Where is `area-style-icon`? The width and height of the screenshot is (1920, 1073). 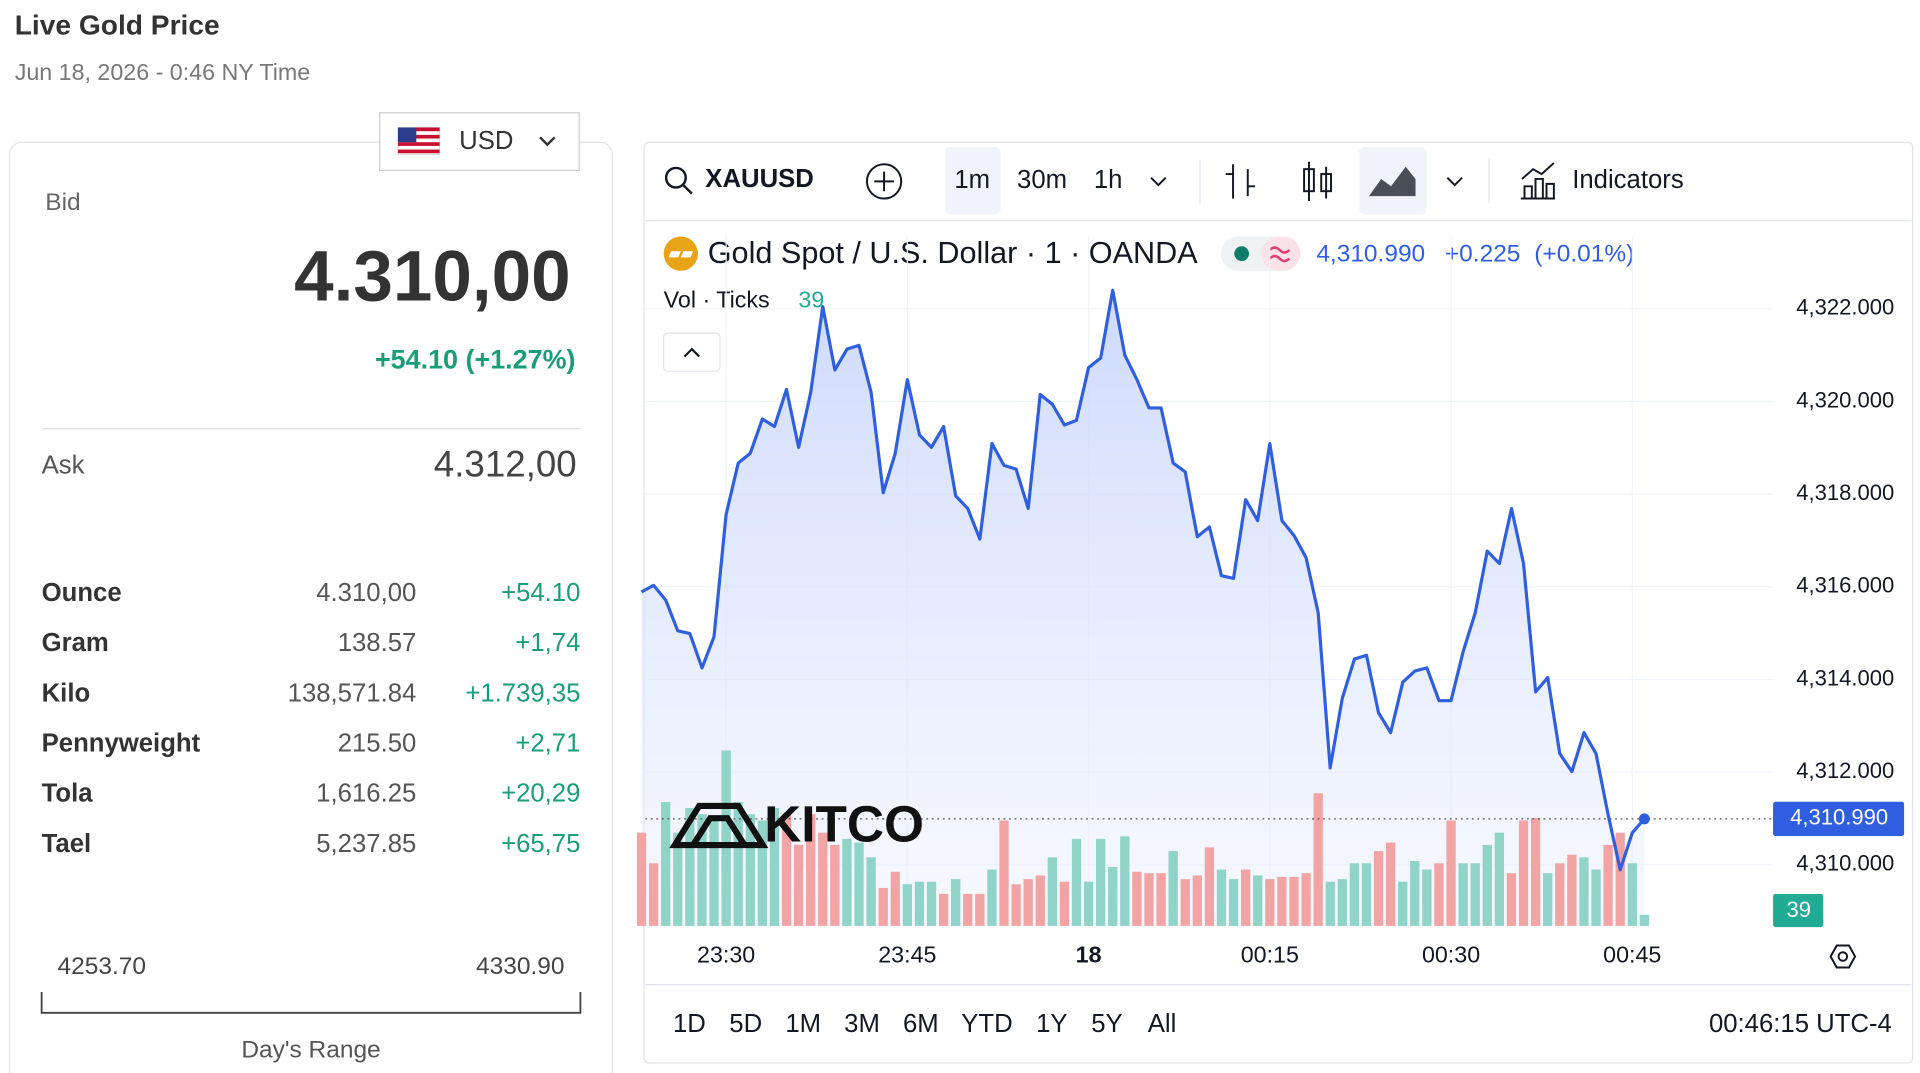 area-style-icon is located at coordinates (1392, 181).